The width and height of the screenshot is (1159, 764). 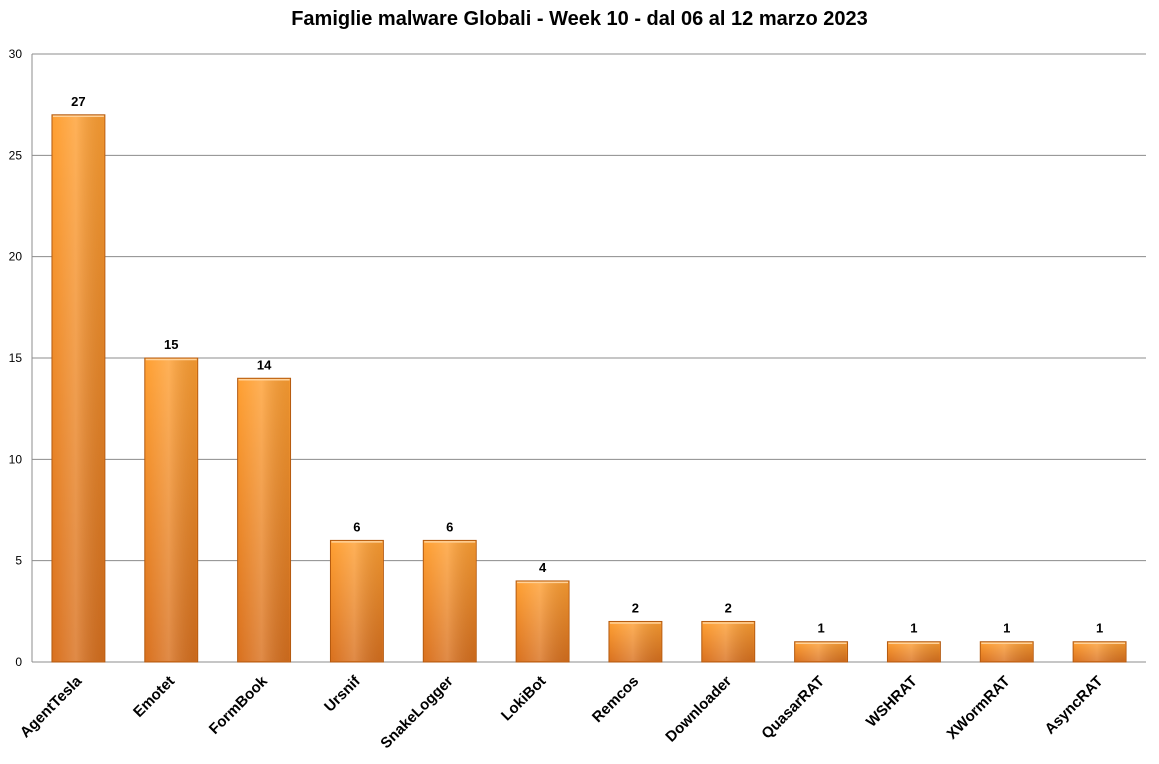 What do you see at coordinates (16, 257) in the screenshot?
I see `y-tick-label: 20` at bounding box center [16, 257].